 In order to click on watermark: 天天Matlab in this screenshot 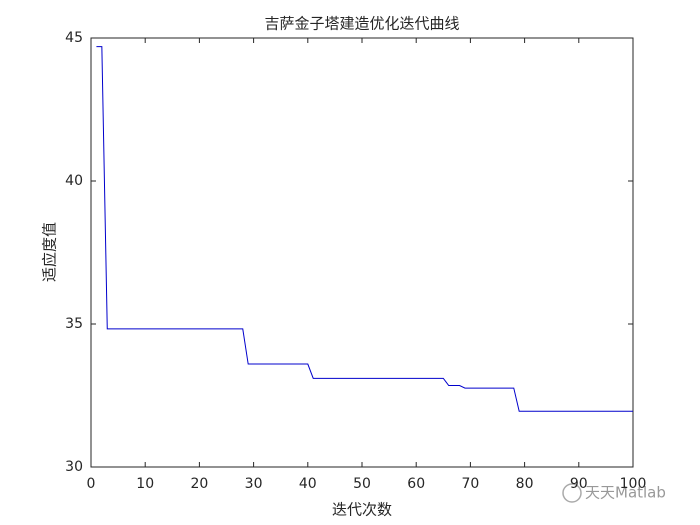, I will do `click(625, 493)`.